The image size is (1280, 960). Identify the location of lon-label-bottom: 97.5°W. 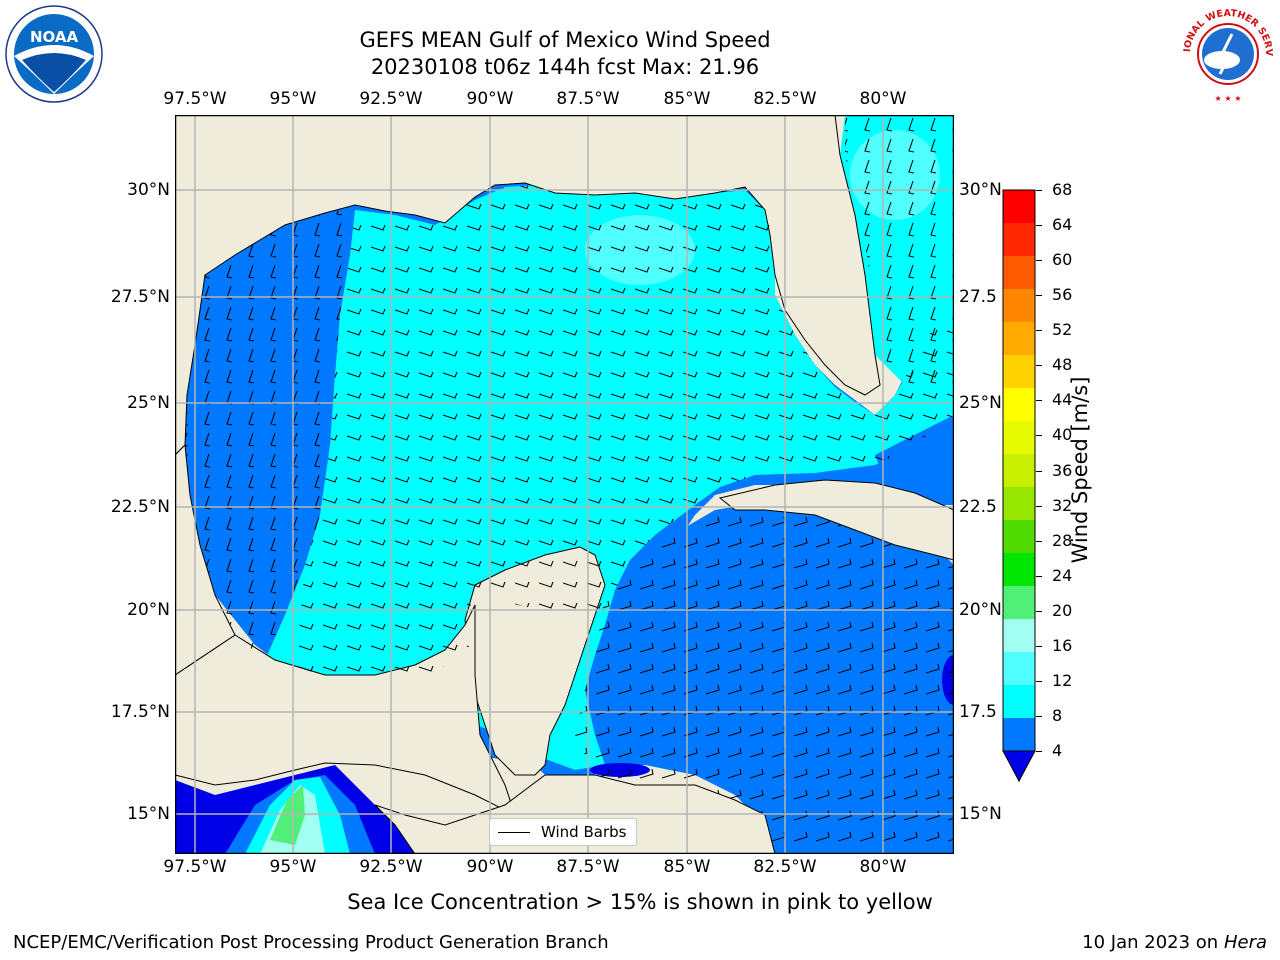
(195, 867).